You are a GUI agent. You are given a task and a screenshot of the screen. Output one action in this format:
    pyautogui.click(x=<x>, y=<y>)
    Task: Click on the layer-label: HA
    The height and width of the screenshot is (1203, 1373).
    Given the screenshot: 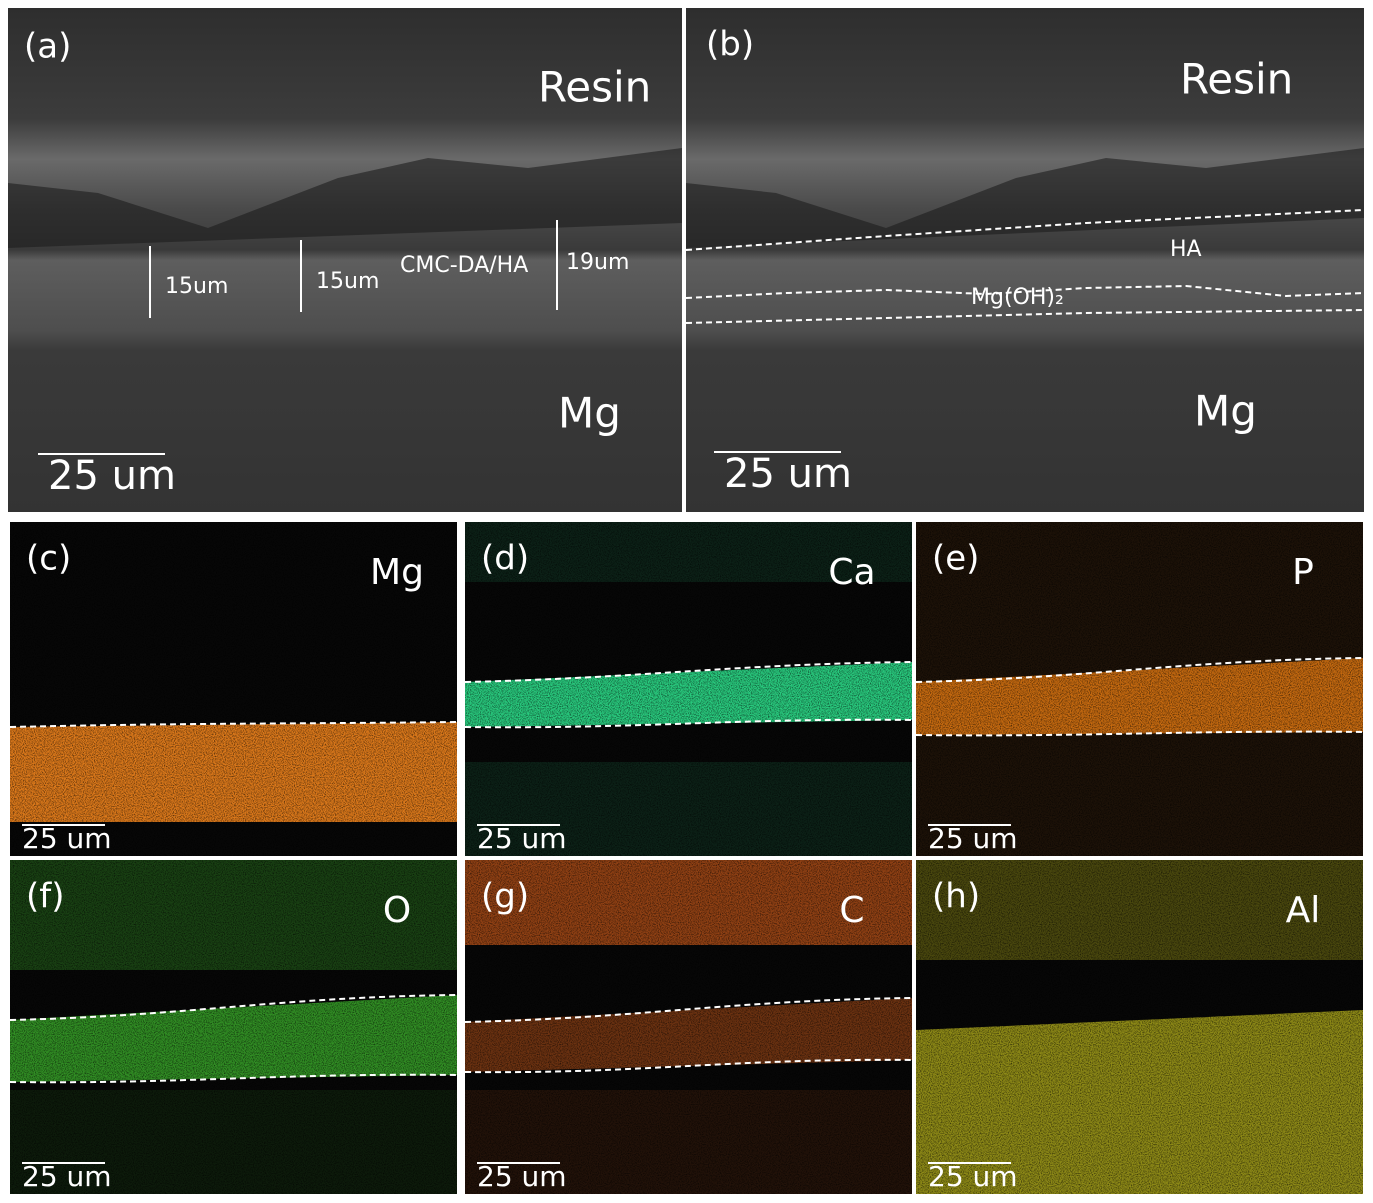 What is the action you would take?
    pyautogui.click(x=1186, y=249)
    